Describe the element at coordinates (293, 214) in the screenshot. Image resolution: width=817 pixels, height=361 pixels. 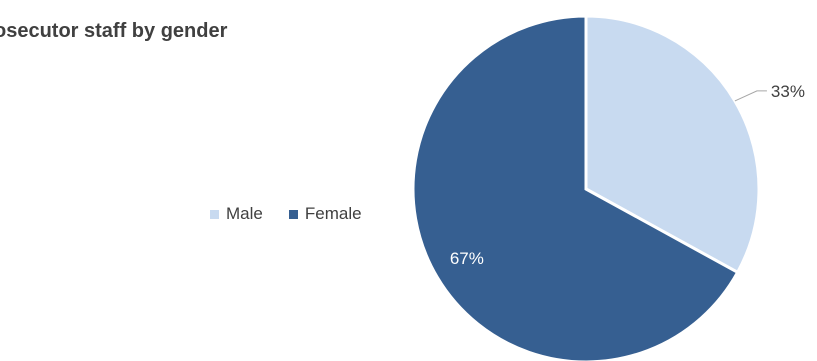
I see `legend-swatch-female` at that location.